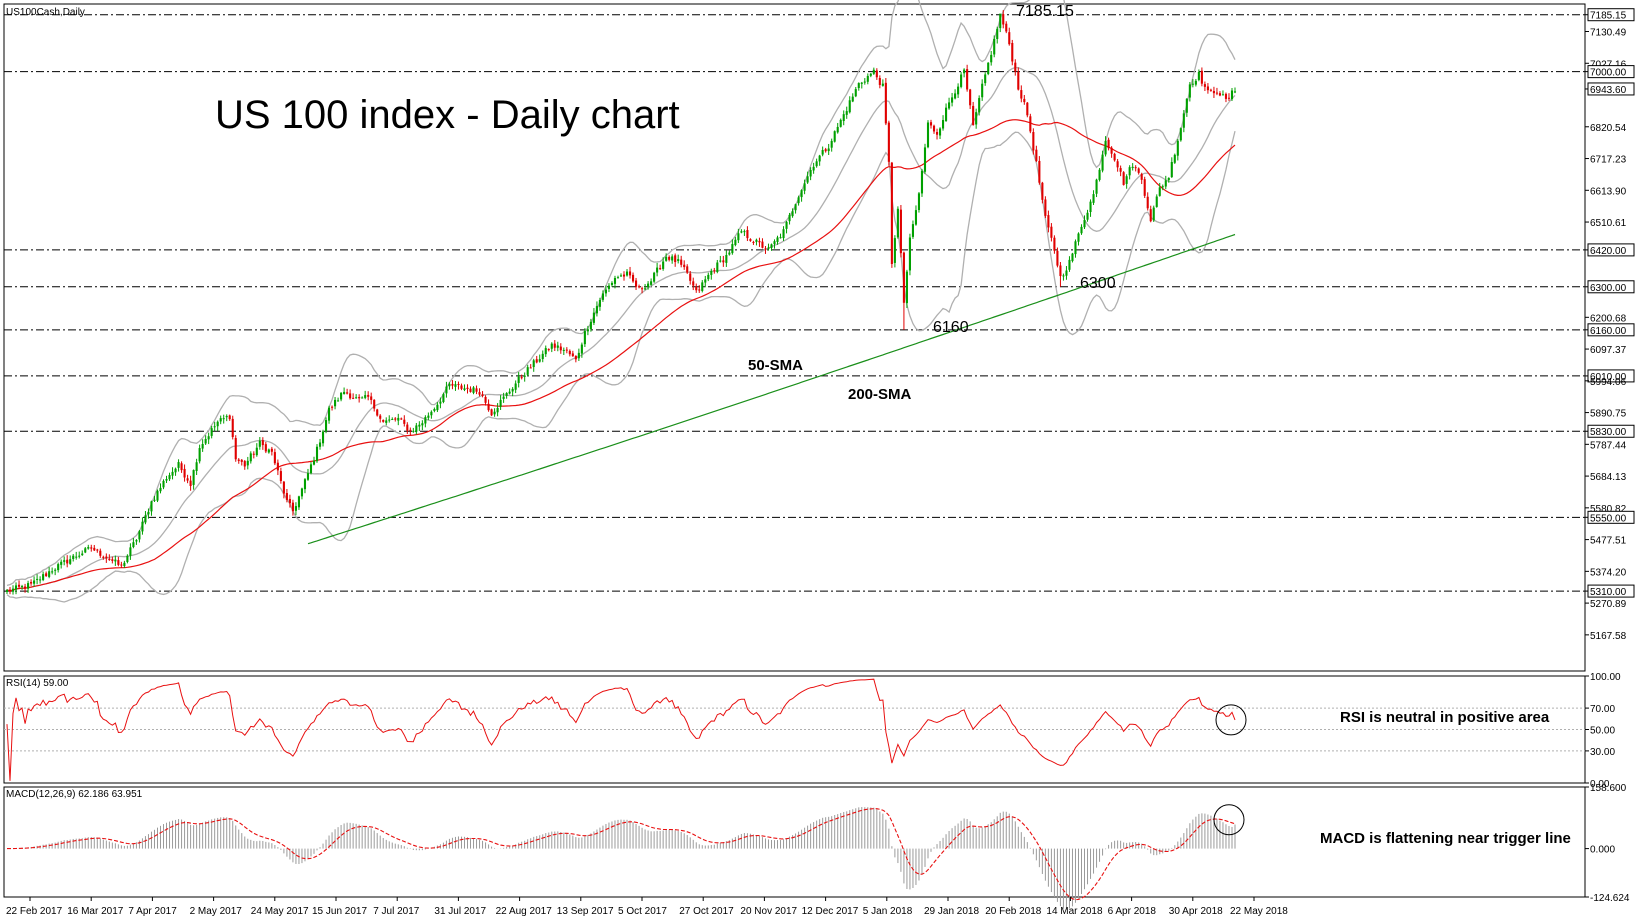  What do you see at coordinates (1608, 477) in the screenshot?
I see `y-tick-label-19: 5684.13` at bounding box center [1608, 477].